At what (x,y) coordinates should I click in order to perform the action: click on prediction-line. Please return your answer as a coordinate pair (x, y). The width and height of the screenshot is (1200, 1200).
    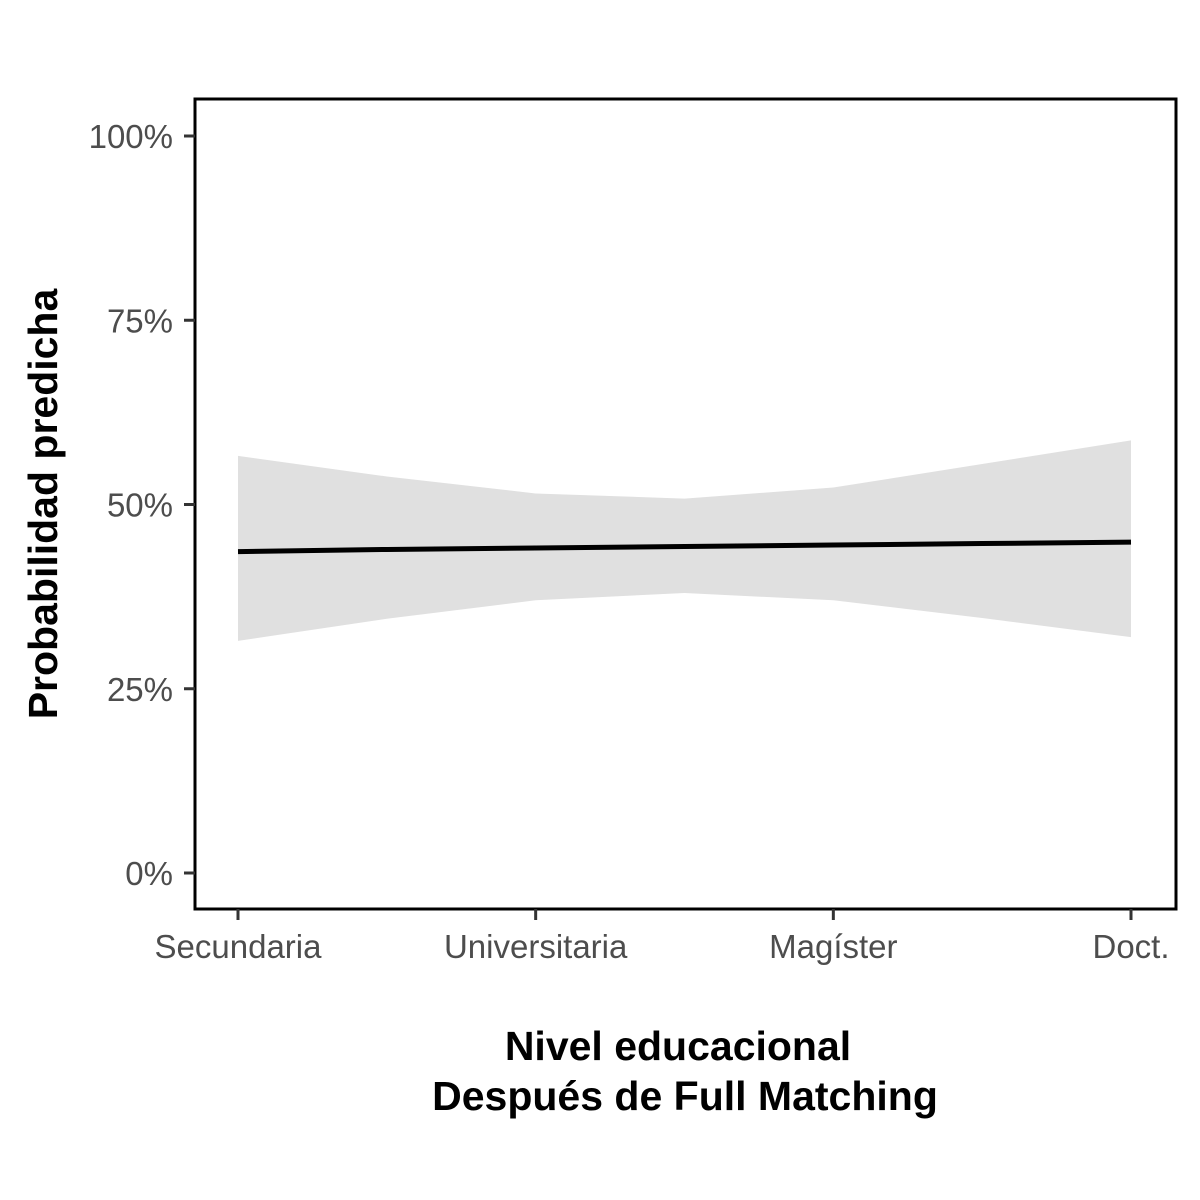
    Looking at the image, I should click on (684, 547).